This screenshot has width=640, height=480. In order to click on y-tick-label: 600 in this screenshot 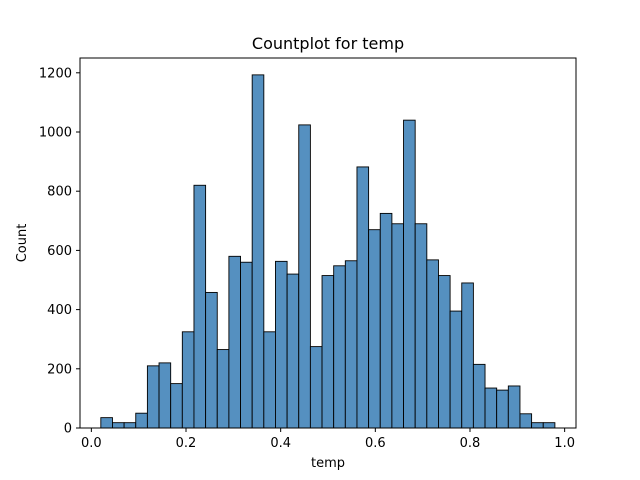, I will do `click(59, 251)`.